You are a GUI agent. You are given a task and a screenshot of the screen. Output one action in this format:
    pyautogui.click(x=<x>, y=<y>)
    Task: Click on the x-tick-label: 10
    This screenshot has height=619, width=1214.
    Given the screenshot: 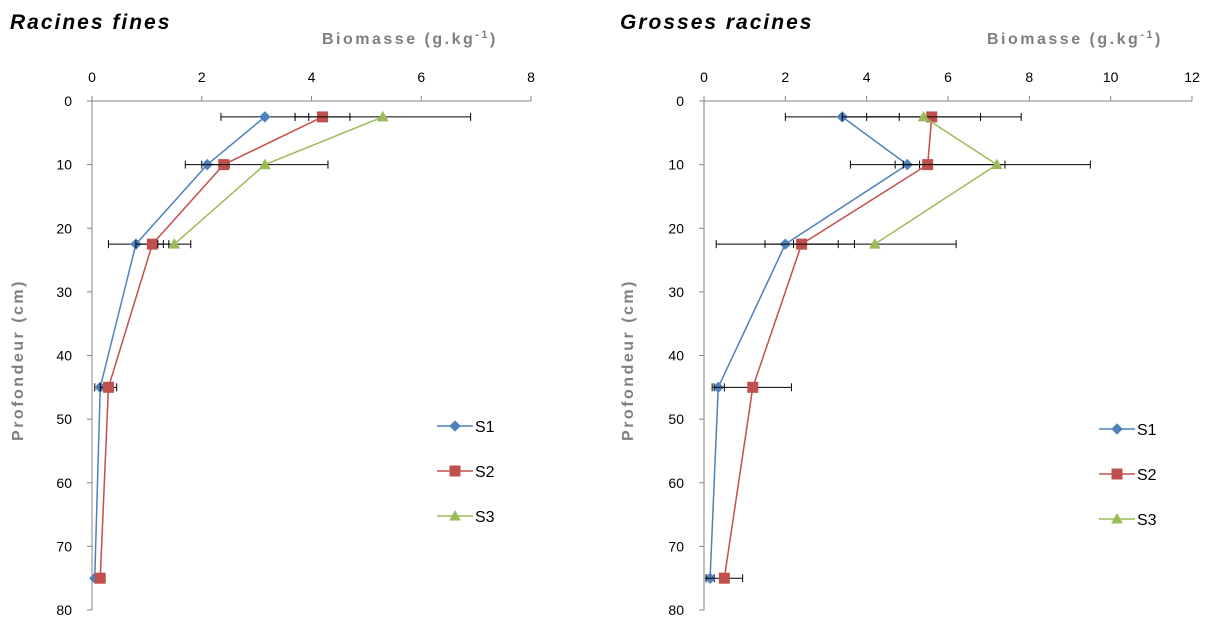 What is the action you would take?
    pyautogui.click(x=1111, y=77)
    